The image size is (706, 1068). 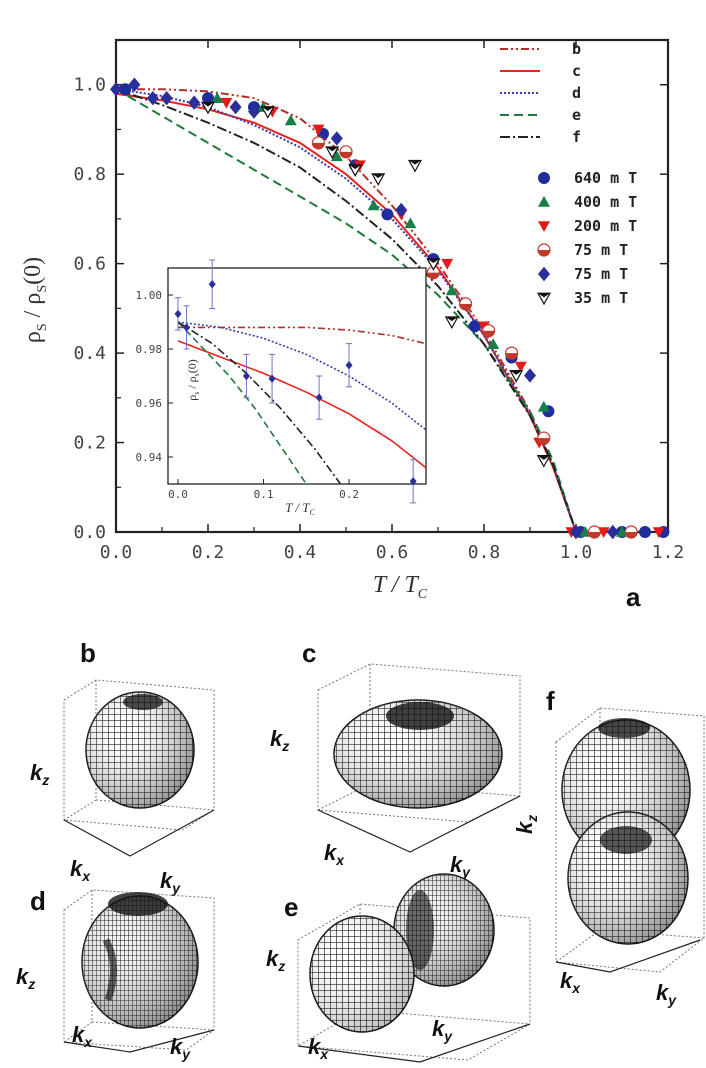 I want to click on y-tick-label: 0.2, so click(x=89, y=443).